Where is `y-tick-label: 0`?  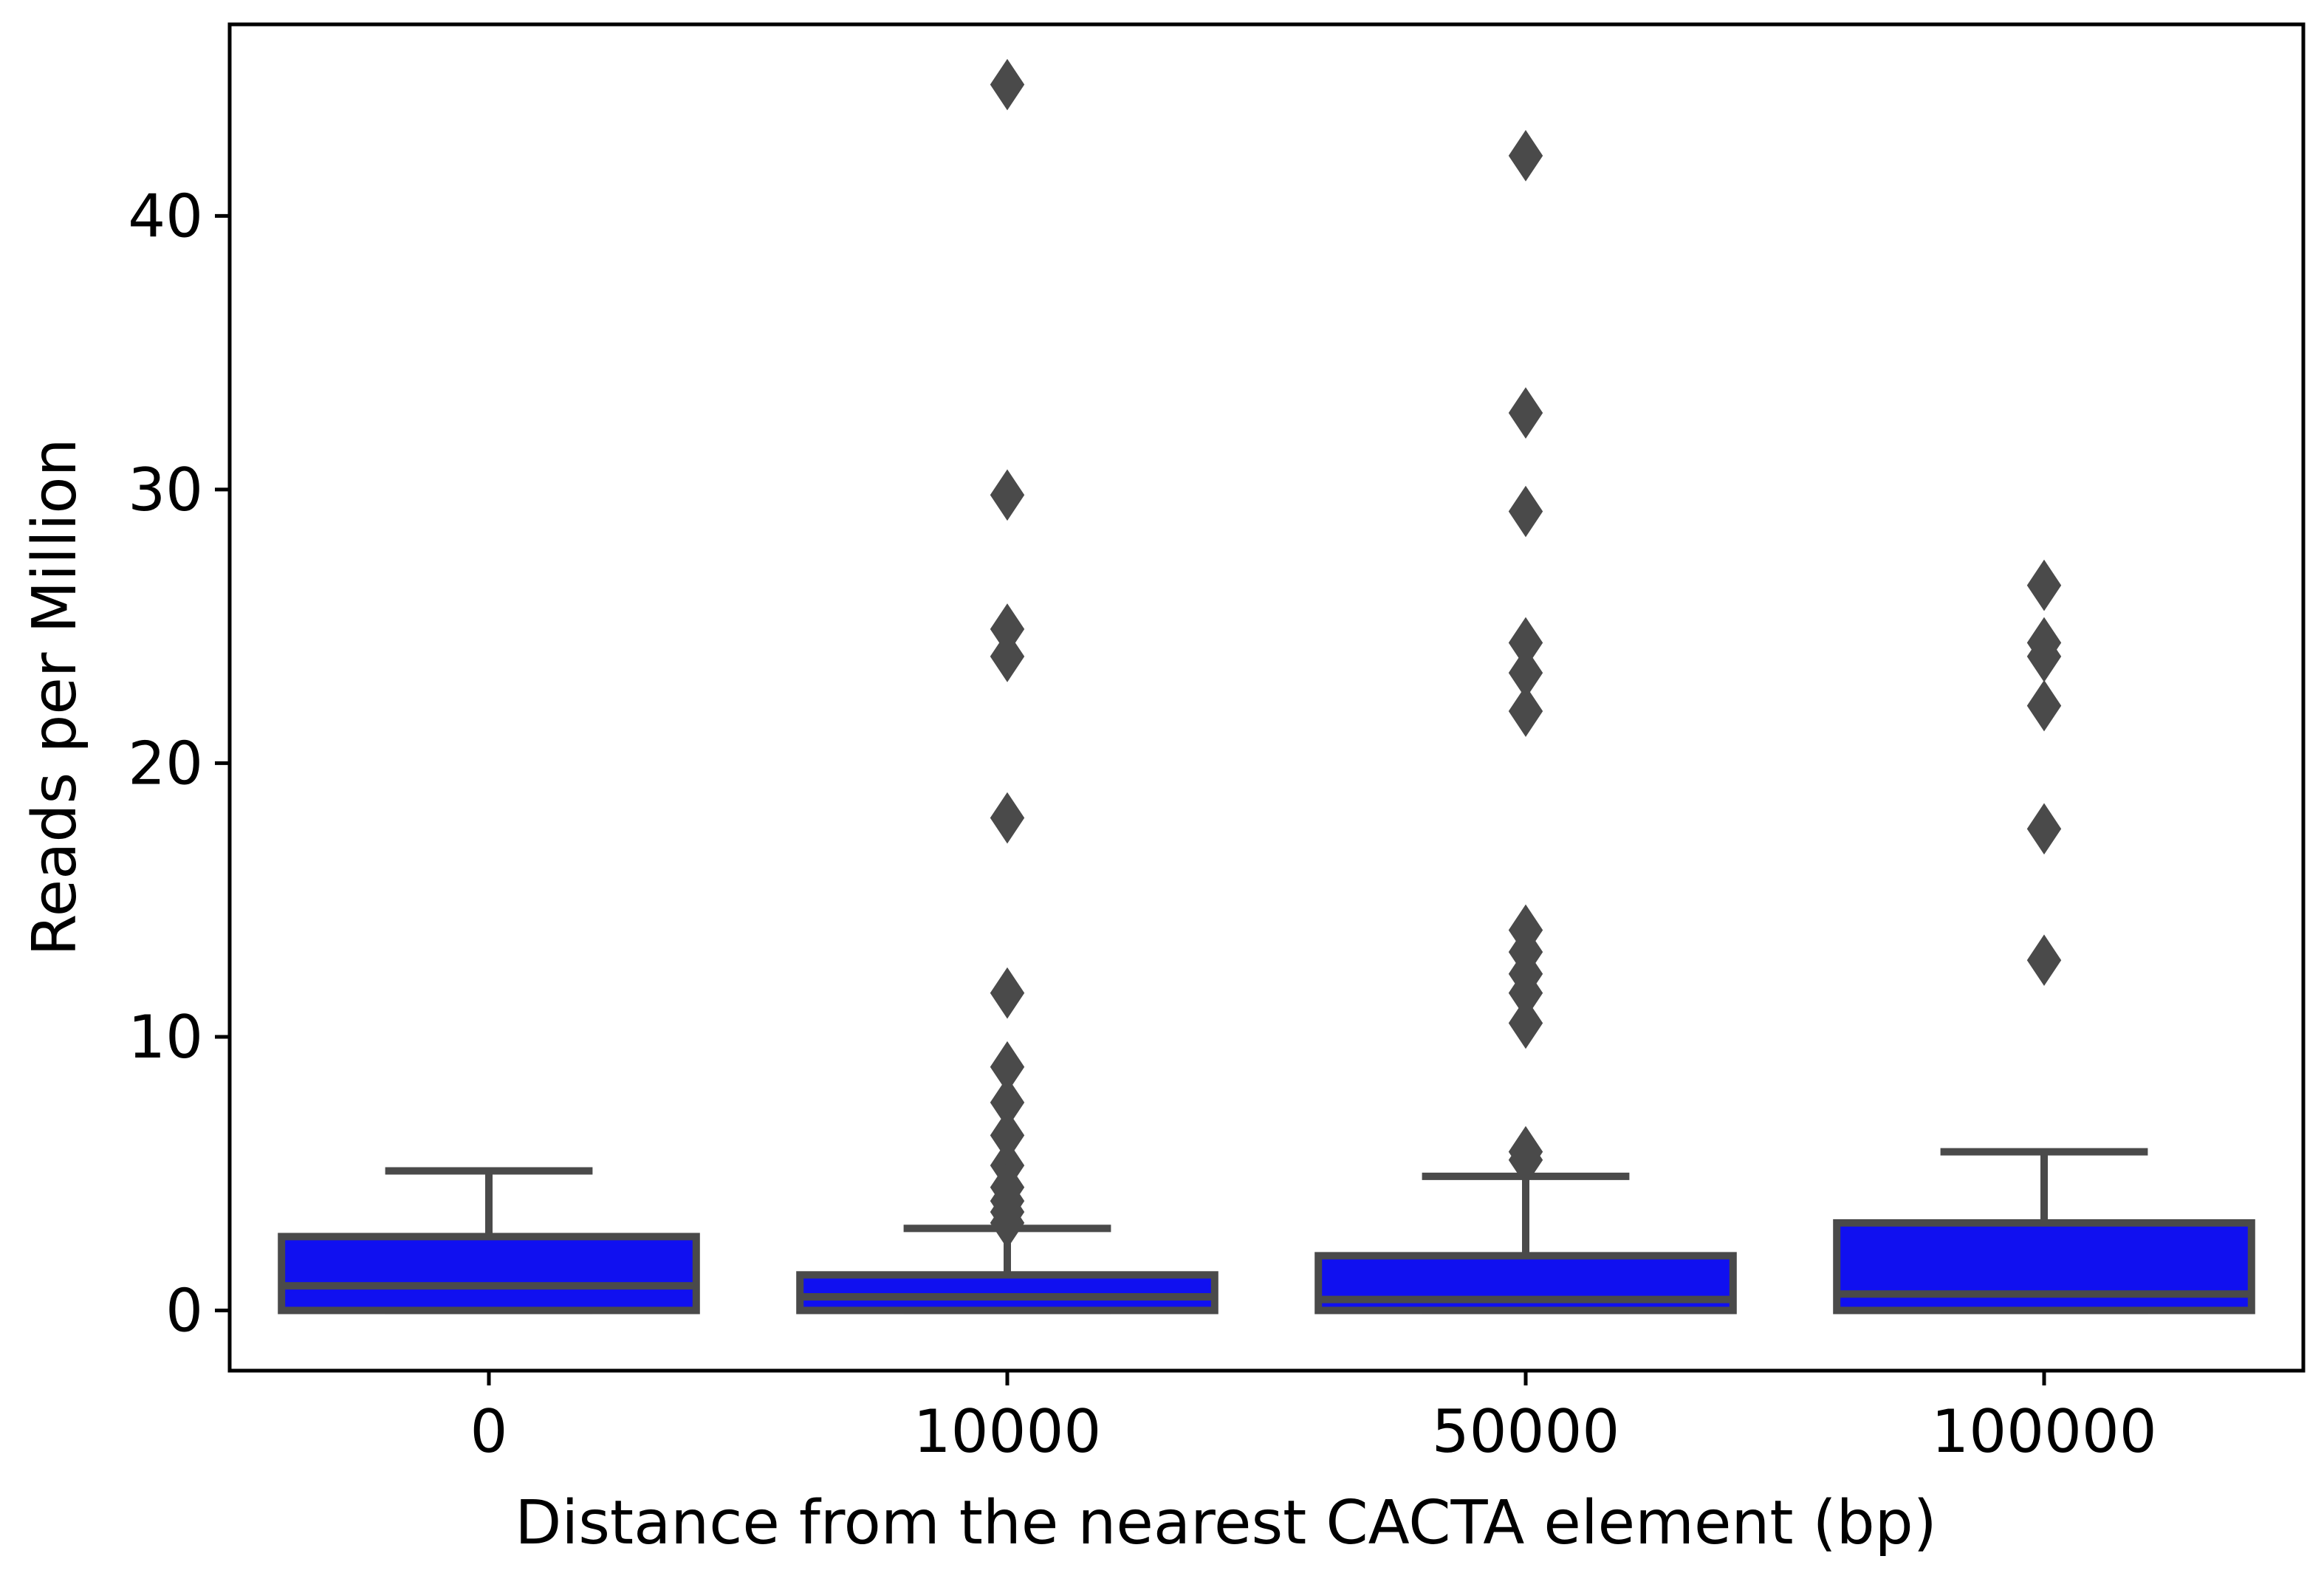 y-tick-label: 0 is located at coordinates (184, 1310).